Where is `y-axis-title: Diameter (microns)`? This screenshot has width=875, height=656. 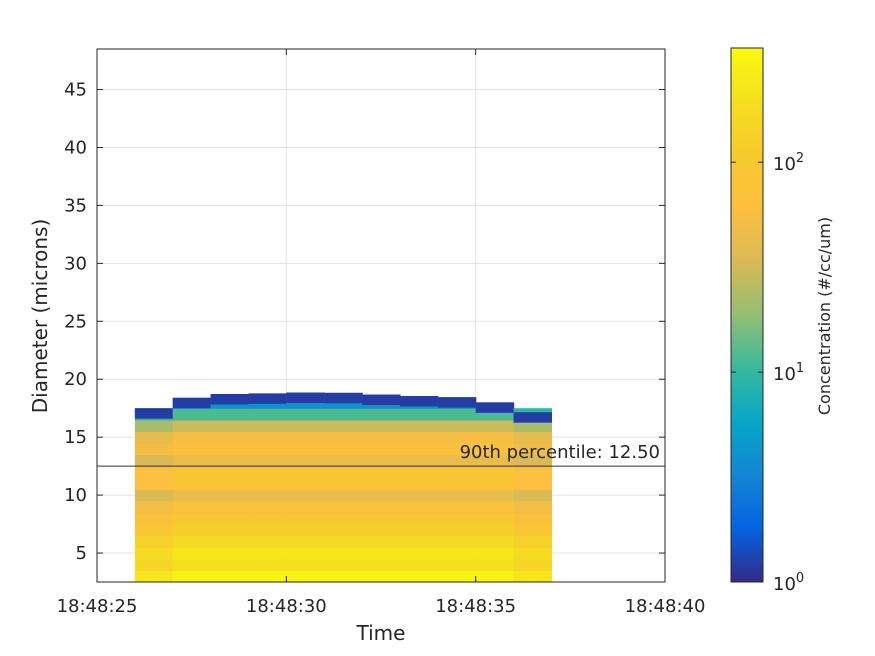 y-axis-title: Diameter (microns) is located at coordinates (40, 316).